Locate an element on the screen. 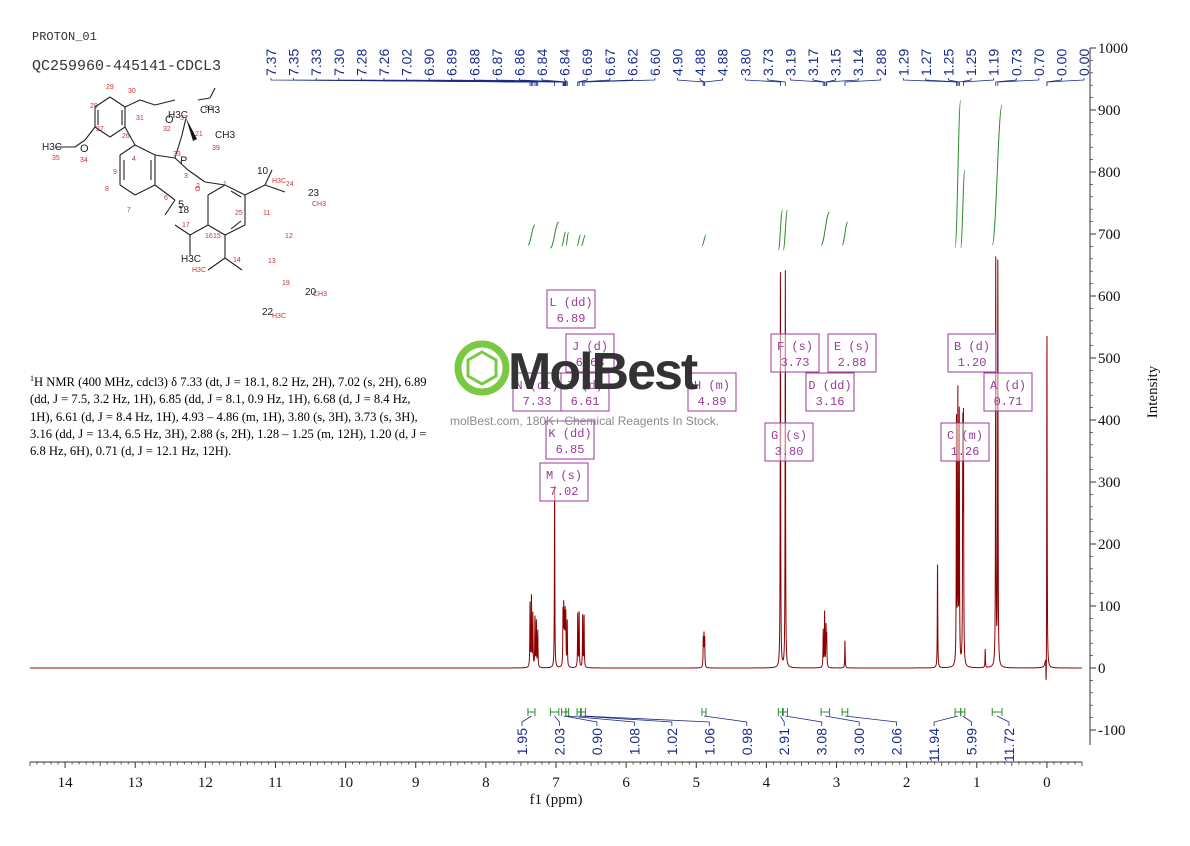 This screenshot has width=1190, height=846. multiplet-name: H (m) is located at coordinates (712, 386).